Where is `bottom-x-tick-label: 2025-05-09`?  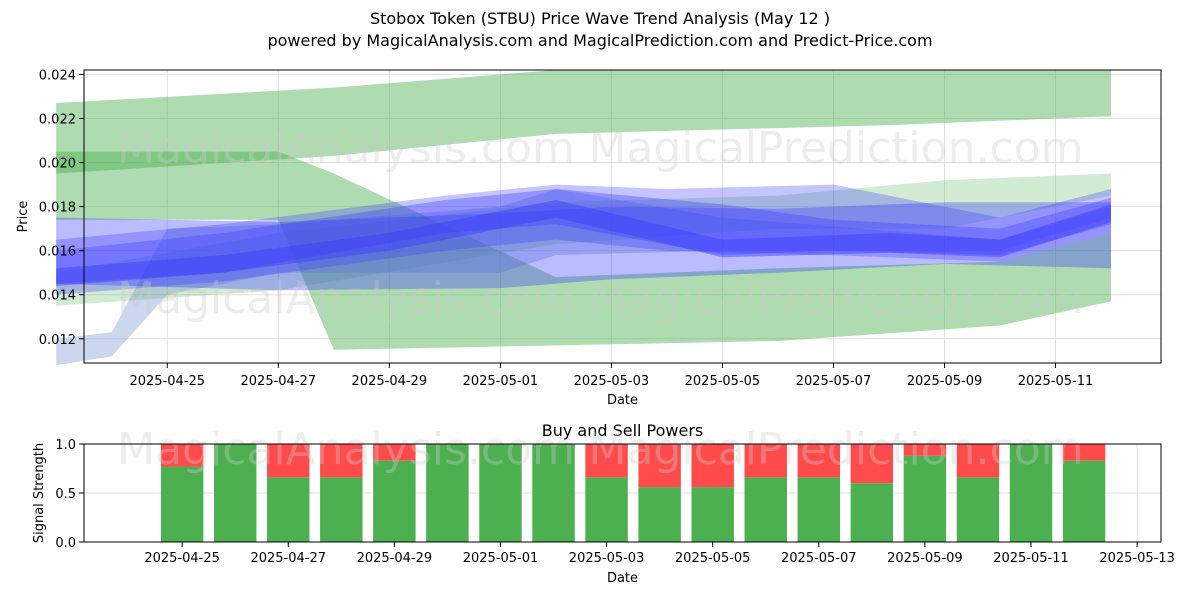
bottom-x-tick-label: 2025-05-09 is located at coordinates (925, 558).